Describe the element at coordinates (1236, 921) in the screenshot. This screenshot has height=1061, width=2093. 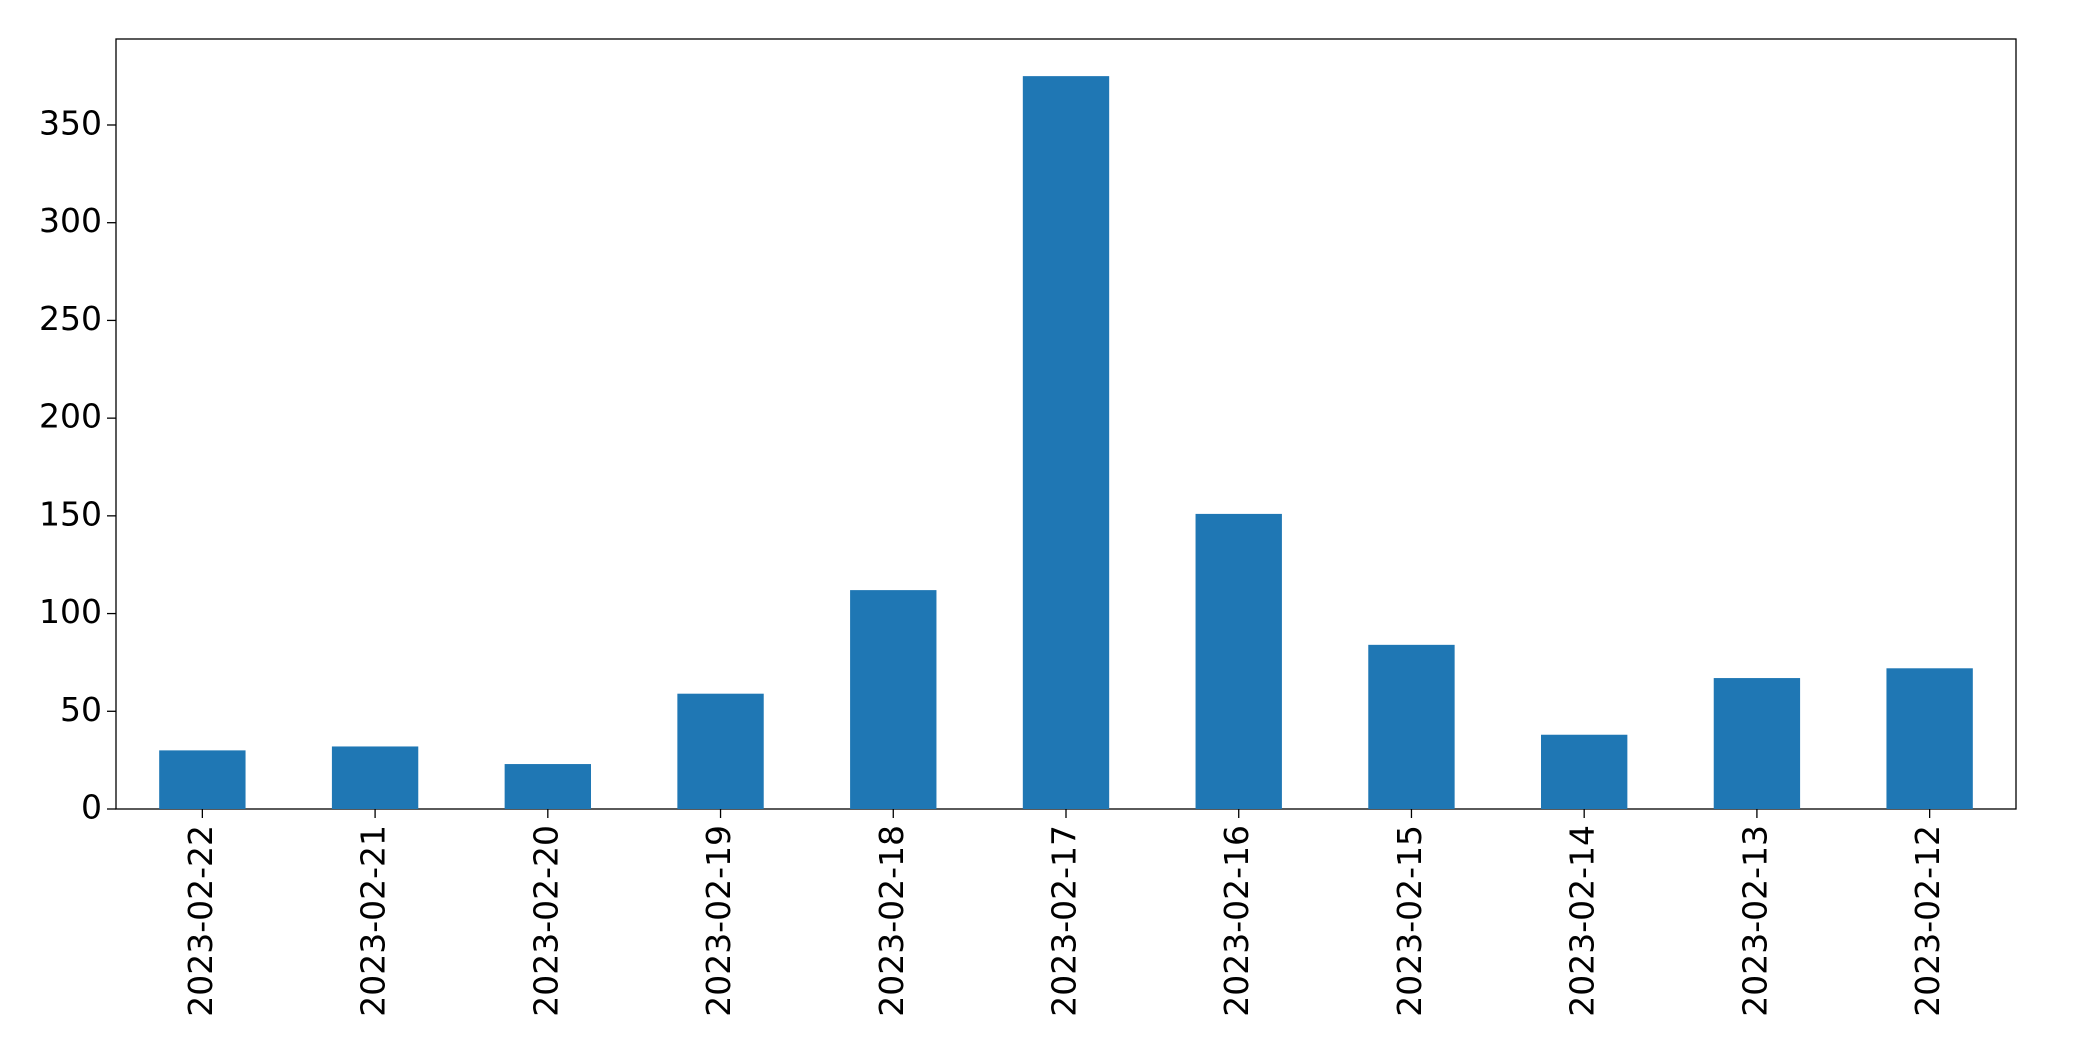
I see `x-tick-label: 2023-02-16` at that location.